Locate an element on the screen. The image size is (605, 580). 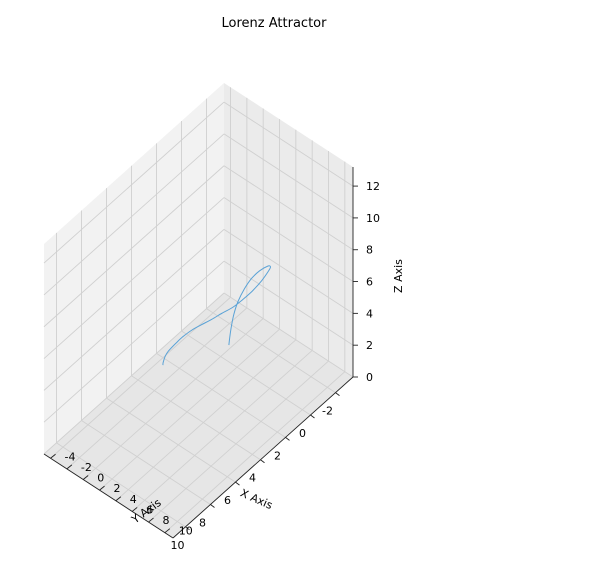
x-tick-label: 10 is located at coordinates (178, 545).